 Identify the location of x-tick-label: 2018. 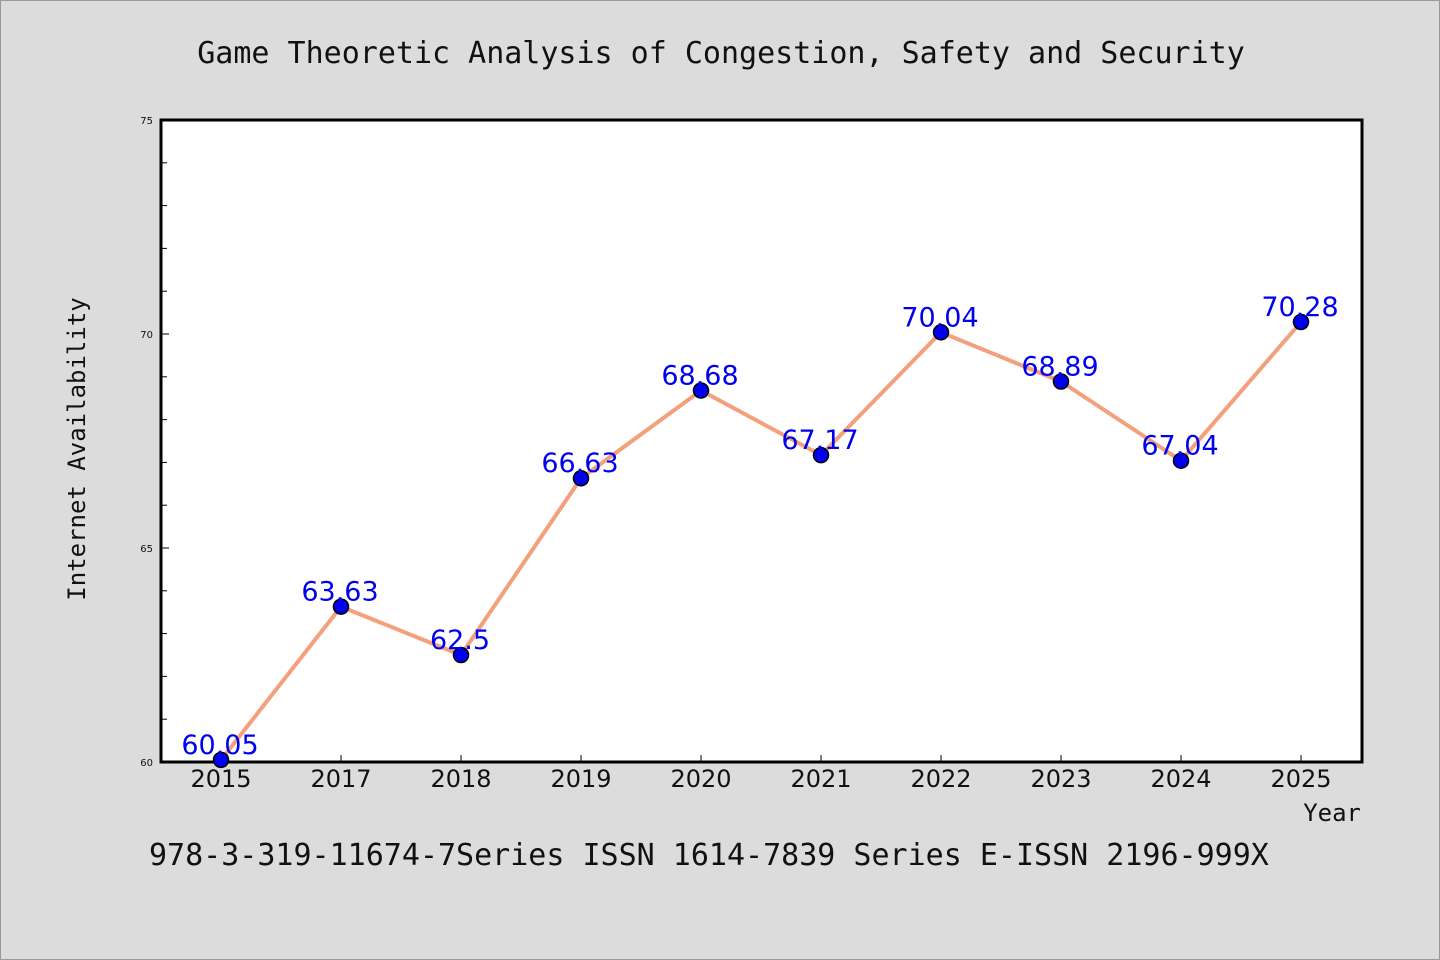
(460, 779).